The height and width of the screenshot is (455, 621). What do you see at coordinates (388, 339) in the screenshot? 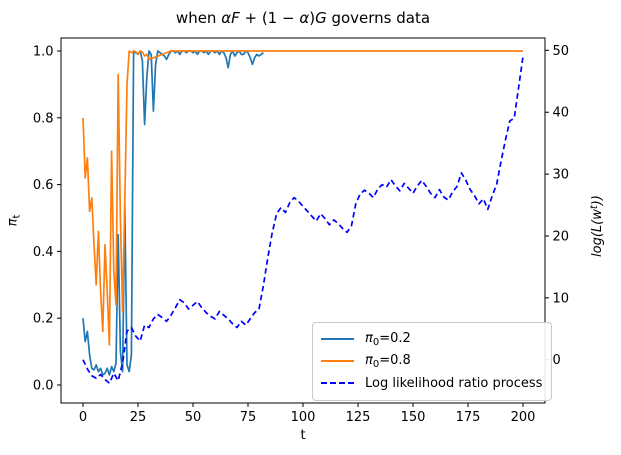
I see `legend-label: π0=0.2` at bounding box center [388, 339].